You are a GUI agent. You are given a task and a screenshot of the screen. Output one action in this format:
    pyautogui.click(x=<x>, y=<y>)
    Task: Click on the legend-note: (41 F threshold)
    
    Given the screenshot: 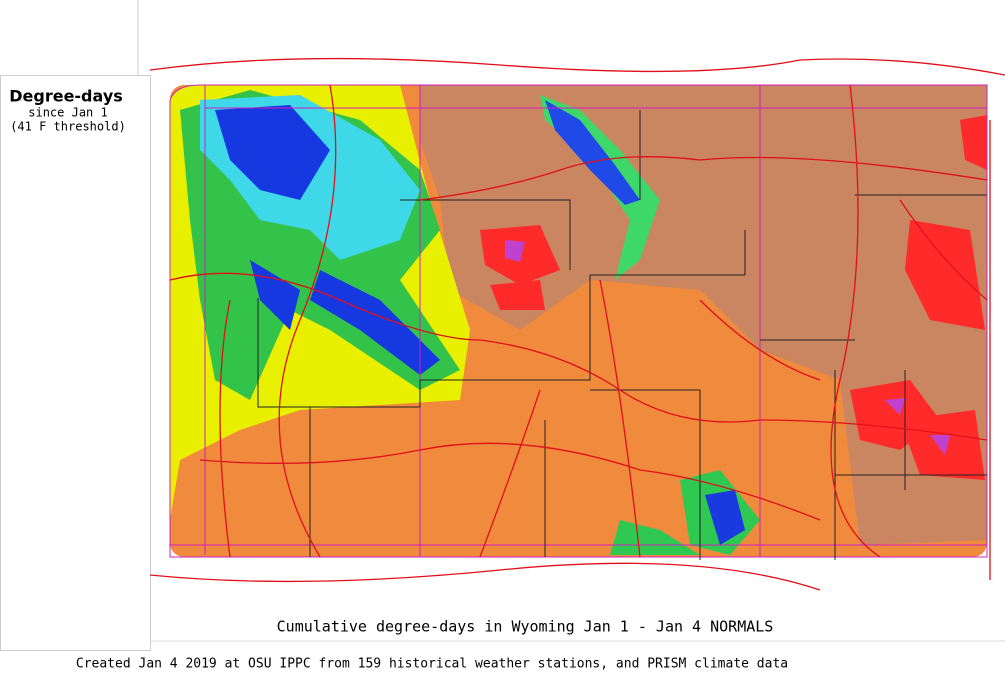 What is the action you would take?
    pyautogui.click(x=68, y=127)
    